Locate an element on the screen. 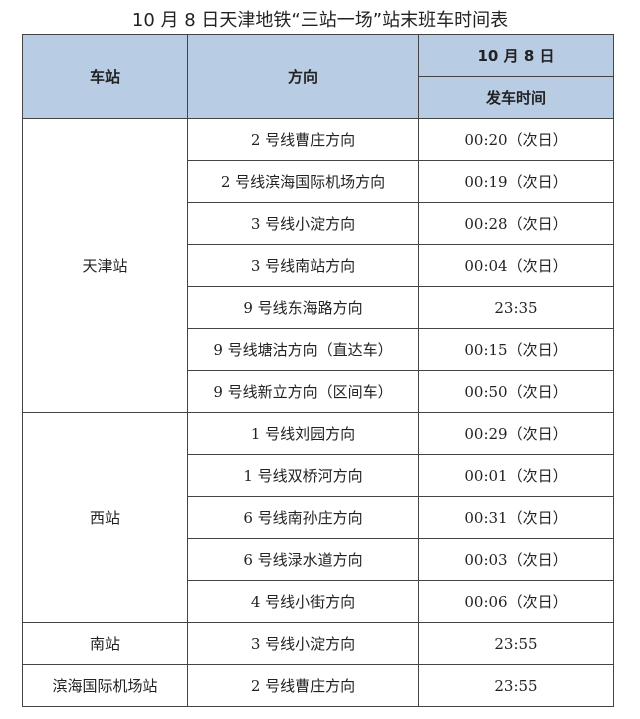  direction-cell: 9 号线东海路方向 is located at coordinates (303, 307).